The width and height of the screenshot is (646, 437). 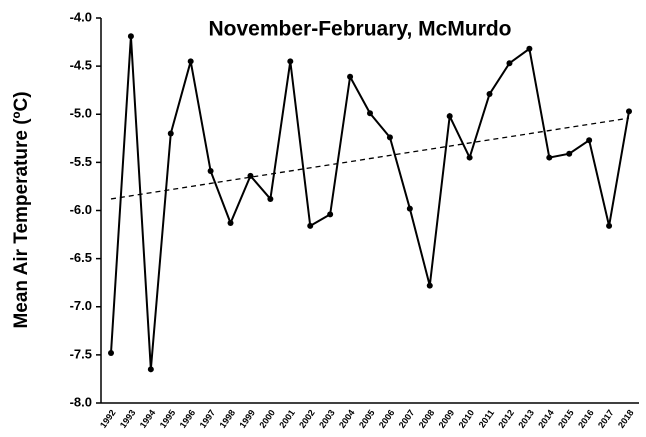 What do you see at coordinates (81, 209) in the screenshot?
I see `y-tick-label: -6.0` at bounding box center [81, 209].